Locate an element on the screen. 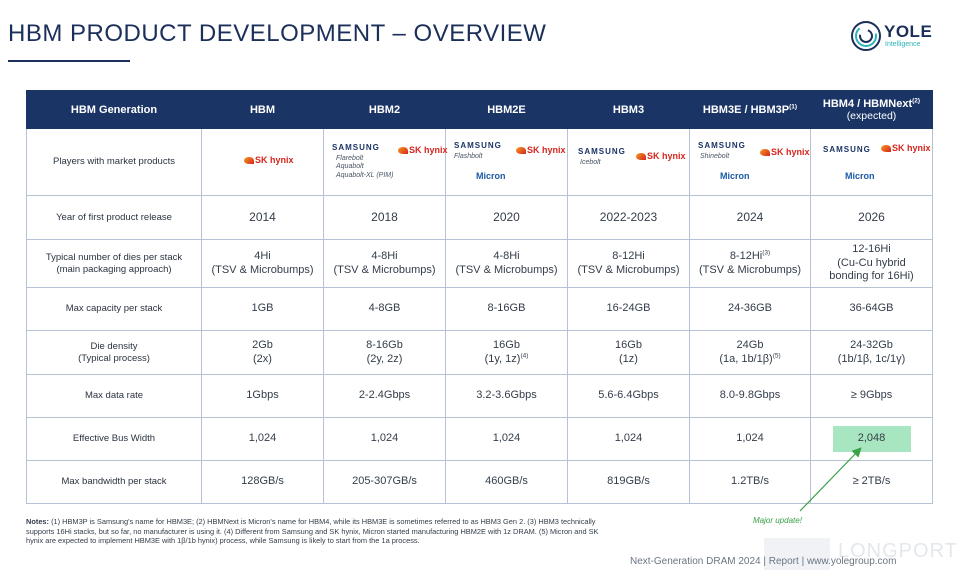 Image resolution: width=973 pixels, height=580 pixels. code-names: Icebolt is located at coordinates (590, 162).